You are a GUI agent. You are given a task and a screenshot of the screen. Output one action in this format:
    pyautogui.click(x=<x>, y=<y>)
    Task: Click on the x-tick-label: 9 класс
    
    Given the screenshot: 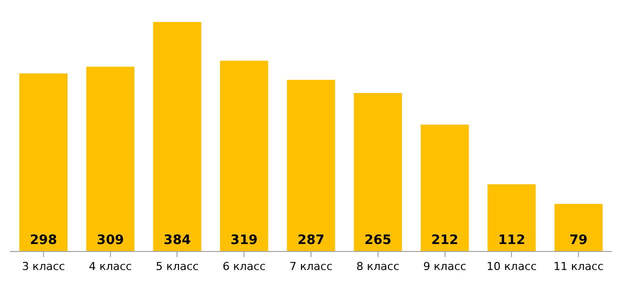 What is the action you would take?
    pyautogui.click(x=444, y=267)
    